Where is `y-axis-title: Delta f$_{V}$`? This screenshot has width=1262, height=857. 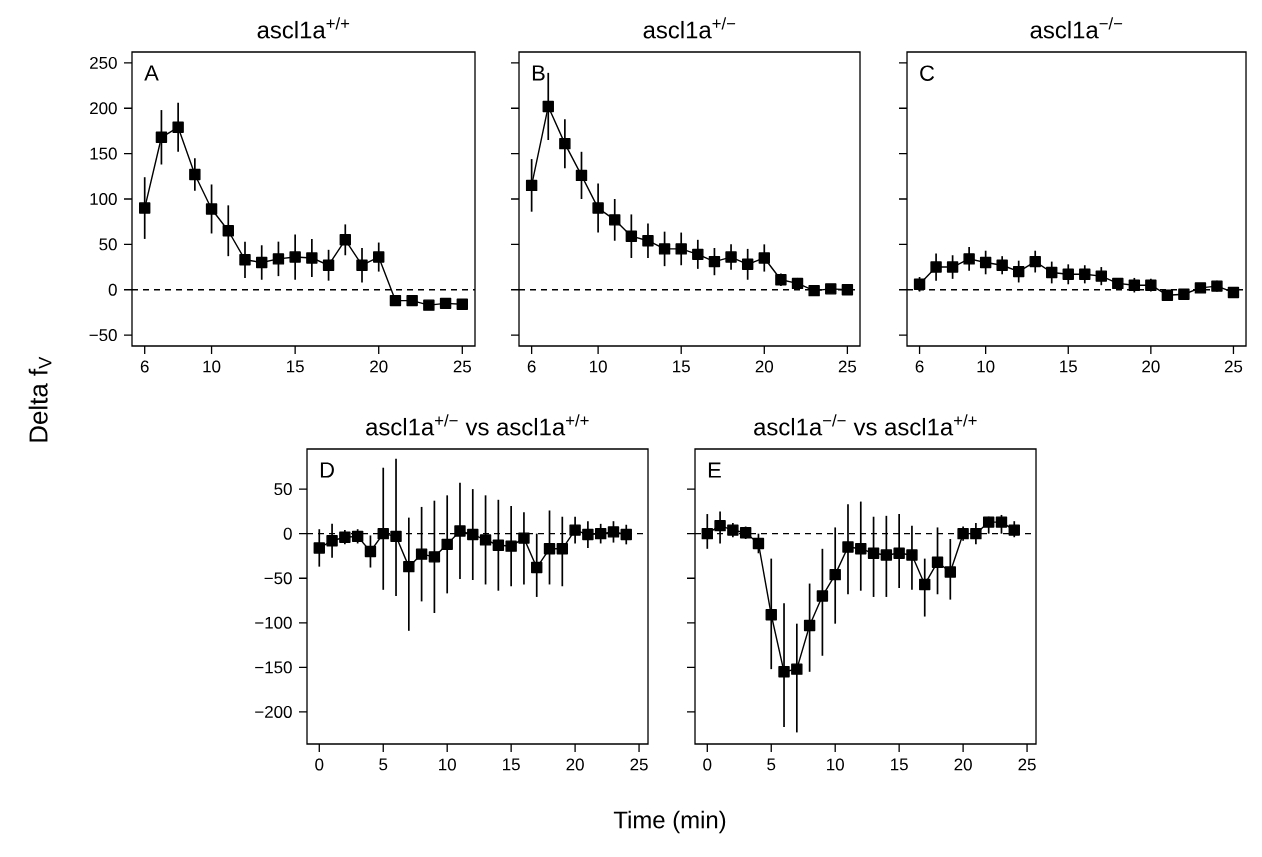 y-axis-title: Delta f$_{V}$ is located at coordinates (40, 399).